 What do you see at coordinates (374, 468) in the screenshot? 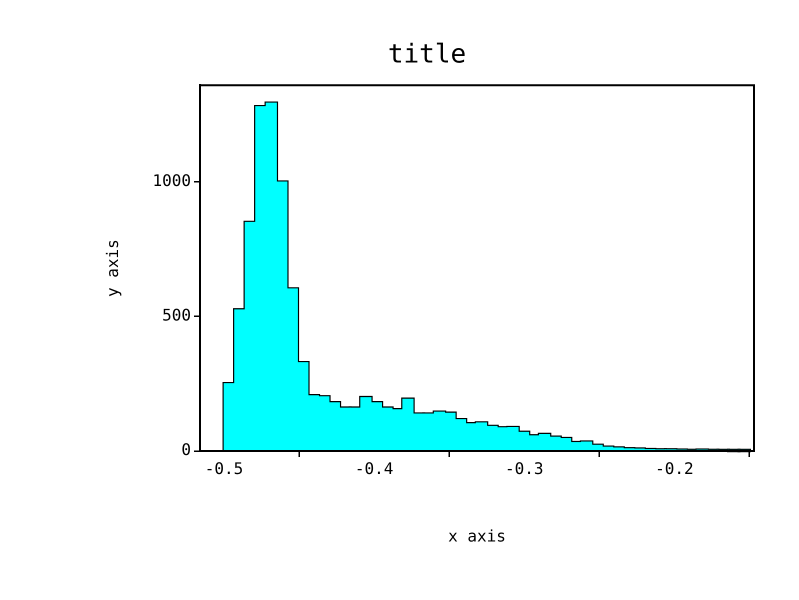
I see `x-tick-label: -0.4` at bounding box center [374, 468].